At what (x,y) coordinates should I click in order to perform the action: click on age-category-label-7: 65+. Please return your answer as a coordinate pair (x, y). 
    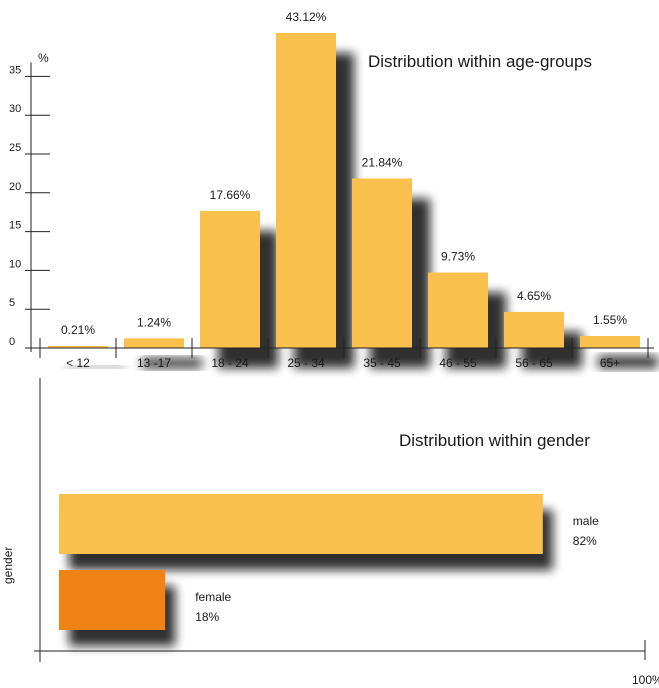
    Looking at the image, I should click on (610, 363).